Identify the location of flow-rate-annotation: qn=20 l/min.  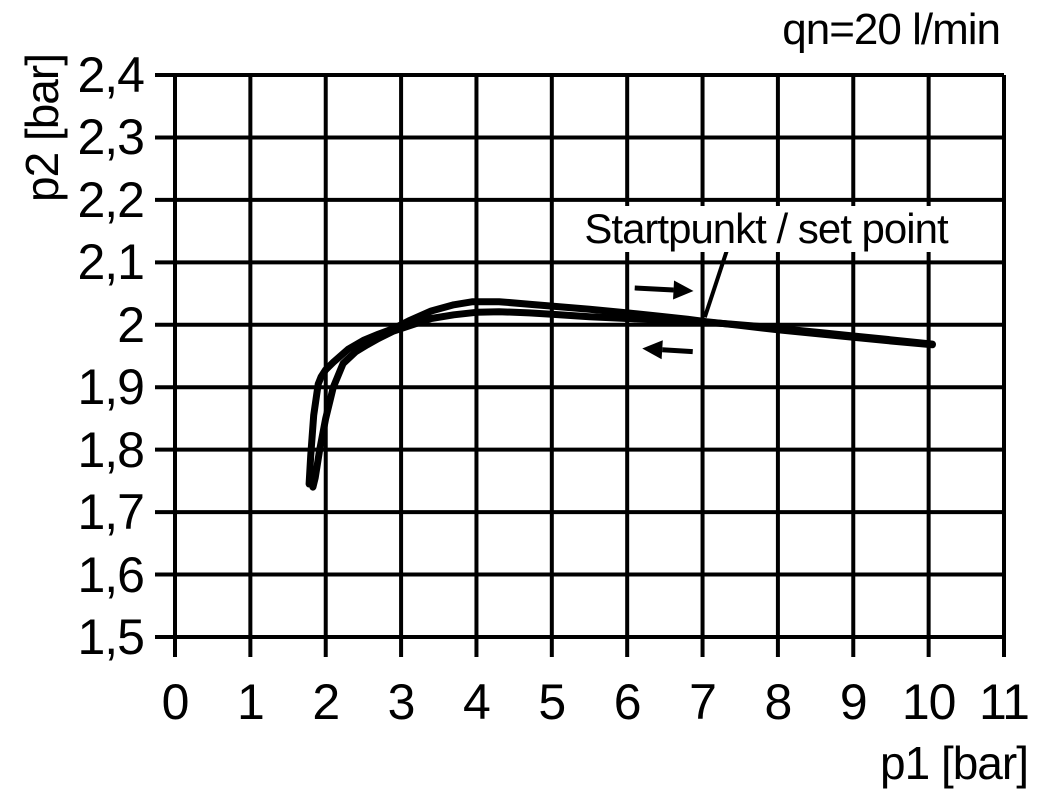
(891, 29).